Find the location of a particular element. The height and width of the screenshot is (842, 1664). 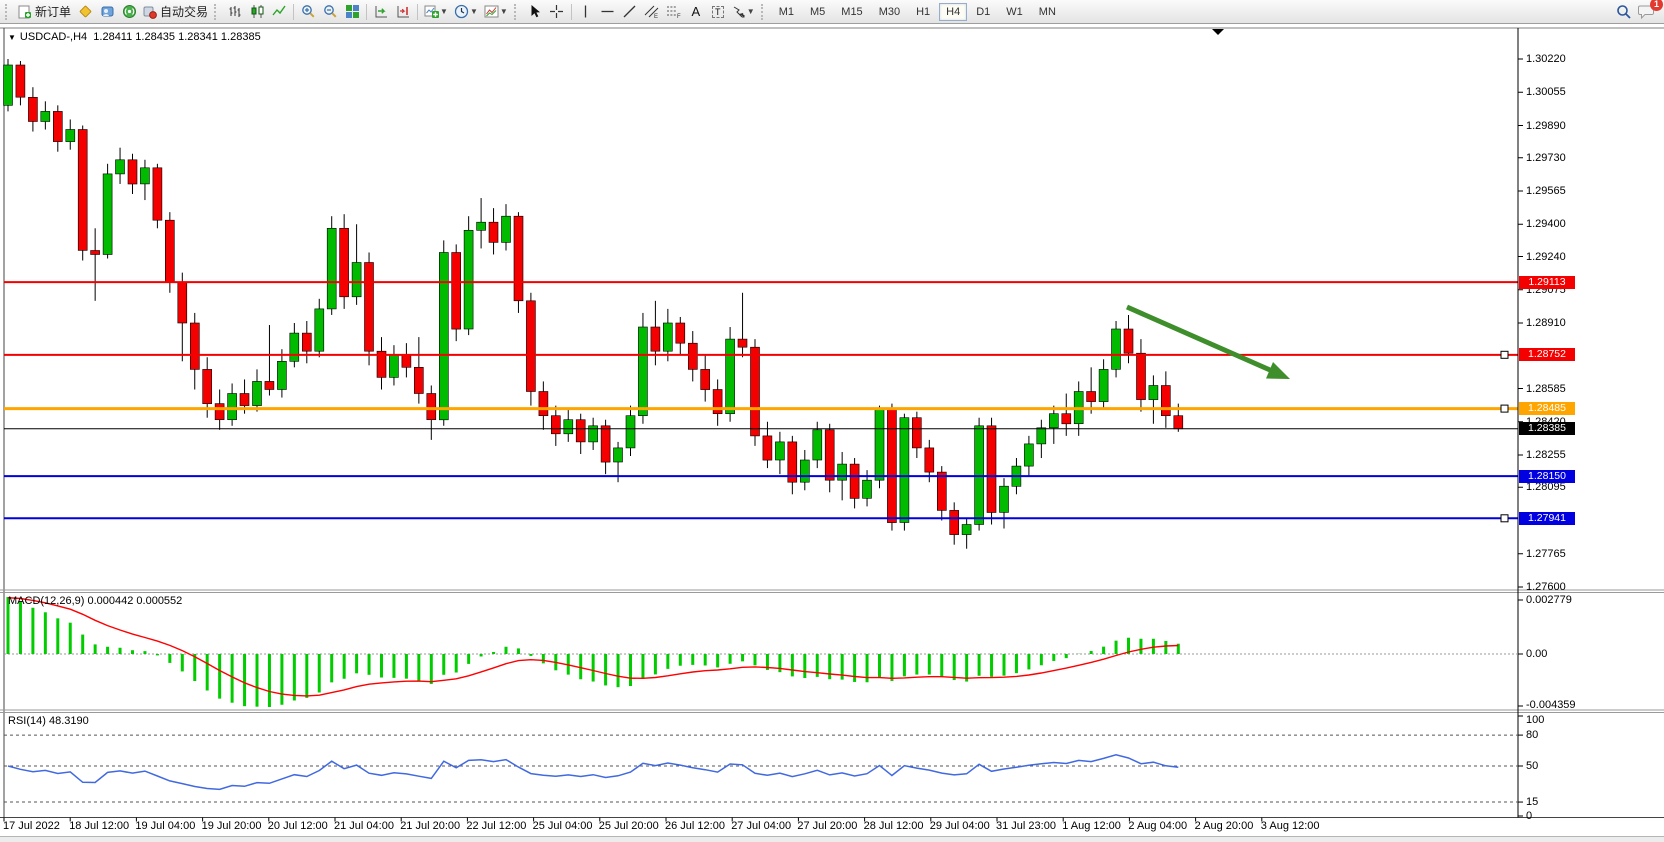

text-tool-button: A is located at coordinates (696, 12).